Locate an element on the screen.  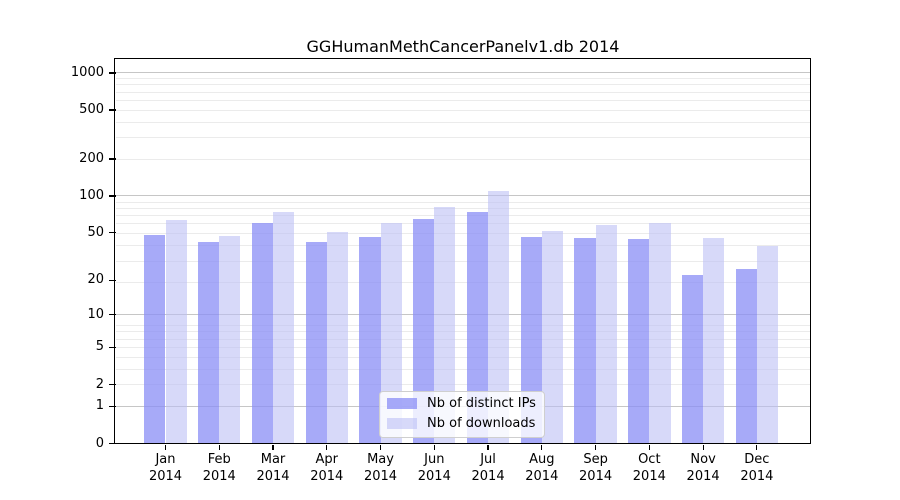
bar-downloads-may is located at coordinates (391, 333).